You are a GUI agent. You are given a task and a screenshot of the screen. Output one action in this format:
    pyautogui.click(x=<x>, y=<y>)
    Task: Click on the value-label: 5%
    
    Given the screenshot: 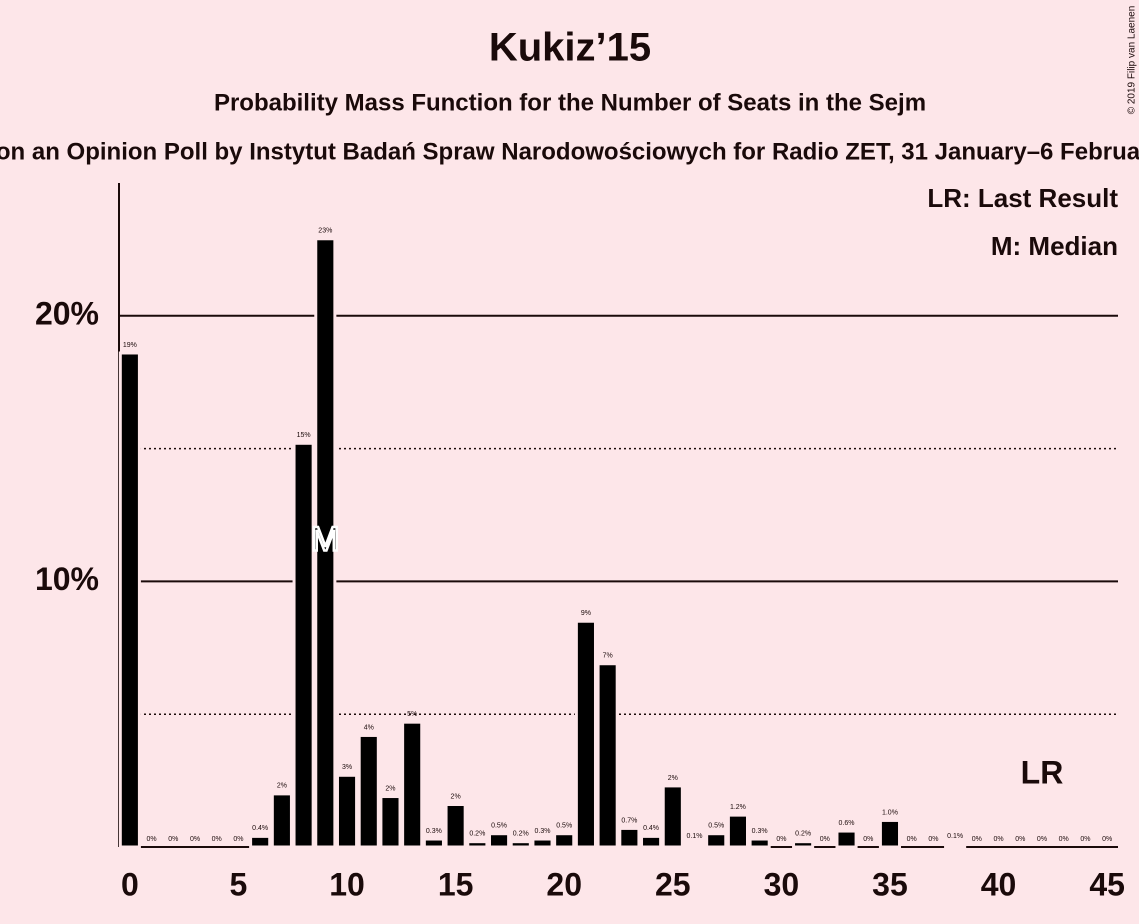 What is the action you would take?
    pyautogui.click(x=412, y=714)
    